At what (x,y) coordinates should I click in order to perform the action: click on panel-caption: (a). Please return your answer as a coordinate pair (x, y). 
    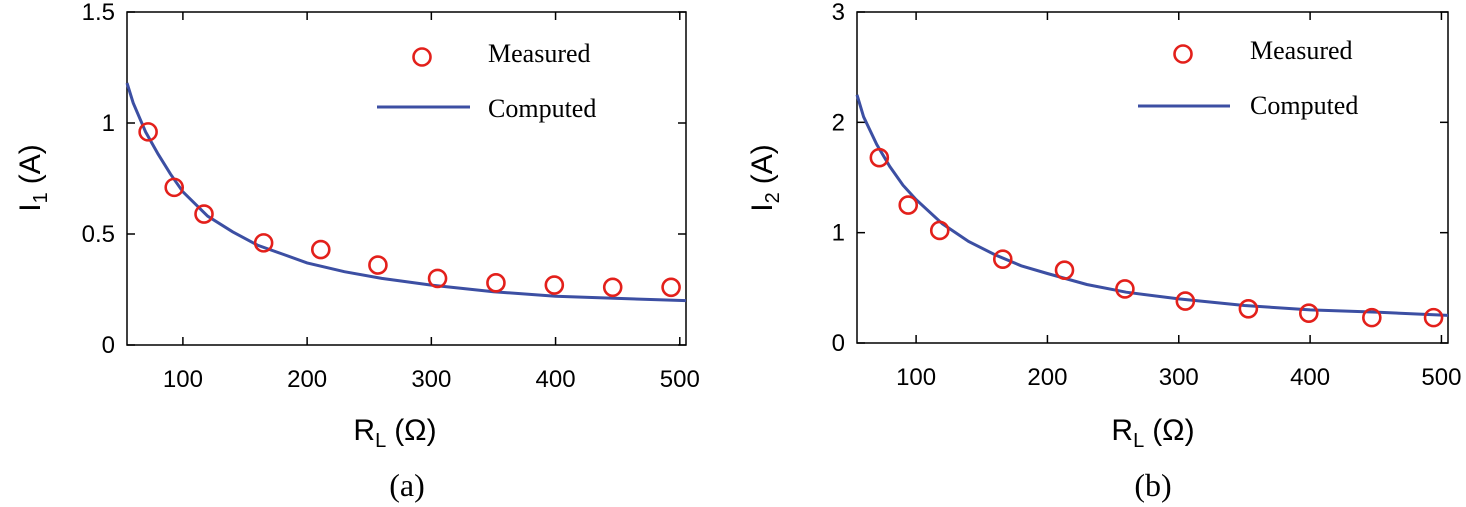
    Looking at the image, I should click on (407, 485).